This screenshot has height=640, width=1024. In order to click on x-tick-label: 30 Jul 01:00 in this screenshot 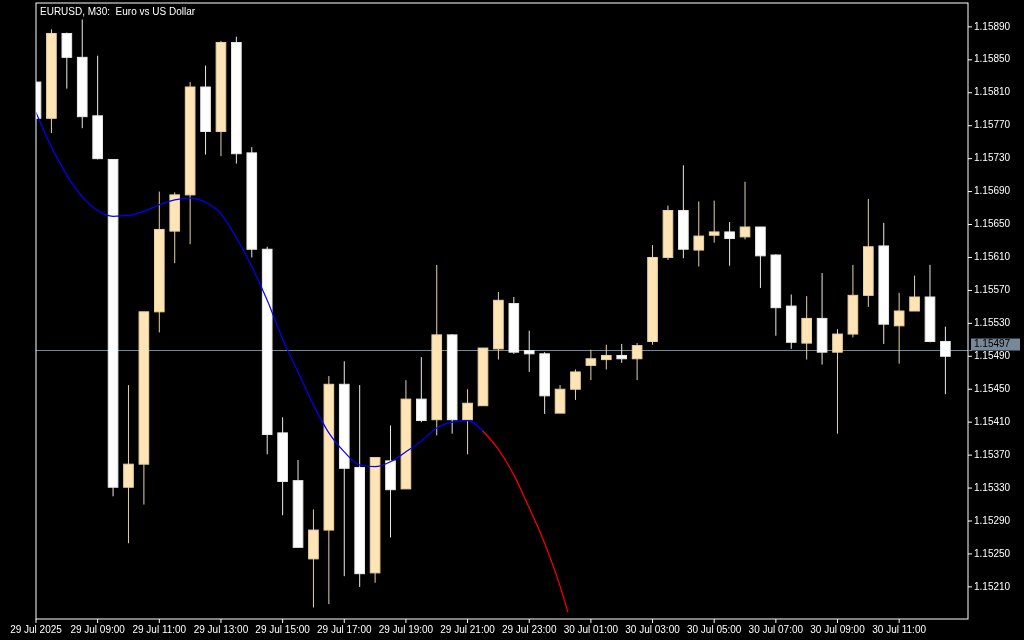, I will do `click(591, 629)`.